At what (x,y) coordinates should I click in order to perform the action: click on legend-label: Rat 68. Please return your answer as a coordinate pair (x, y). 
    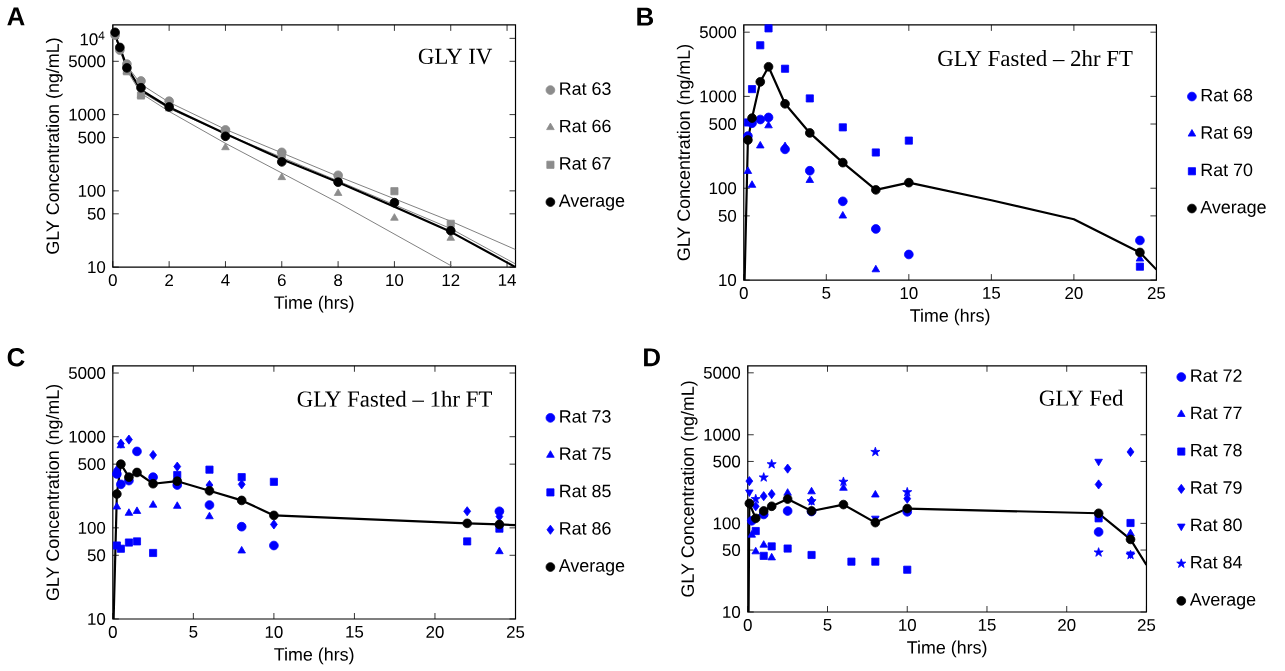
    Looking at the image, I should click on (1227, 95).